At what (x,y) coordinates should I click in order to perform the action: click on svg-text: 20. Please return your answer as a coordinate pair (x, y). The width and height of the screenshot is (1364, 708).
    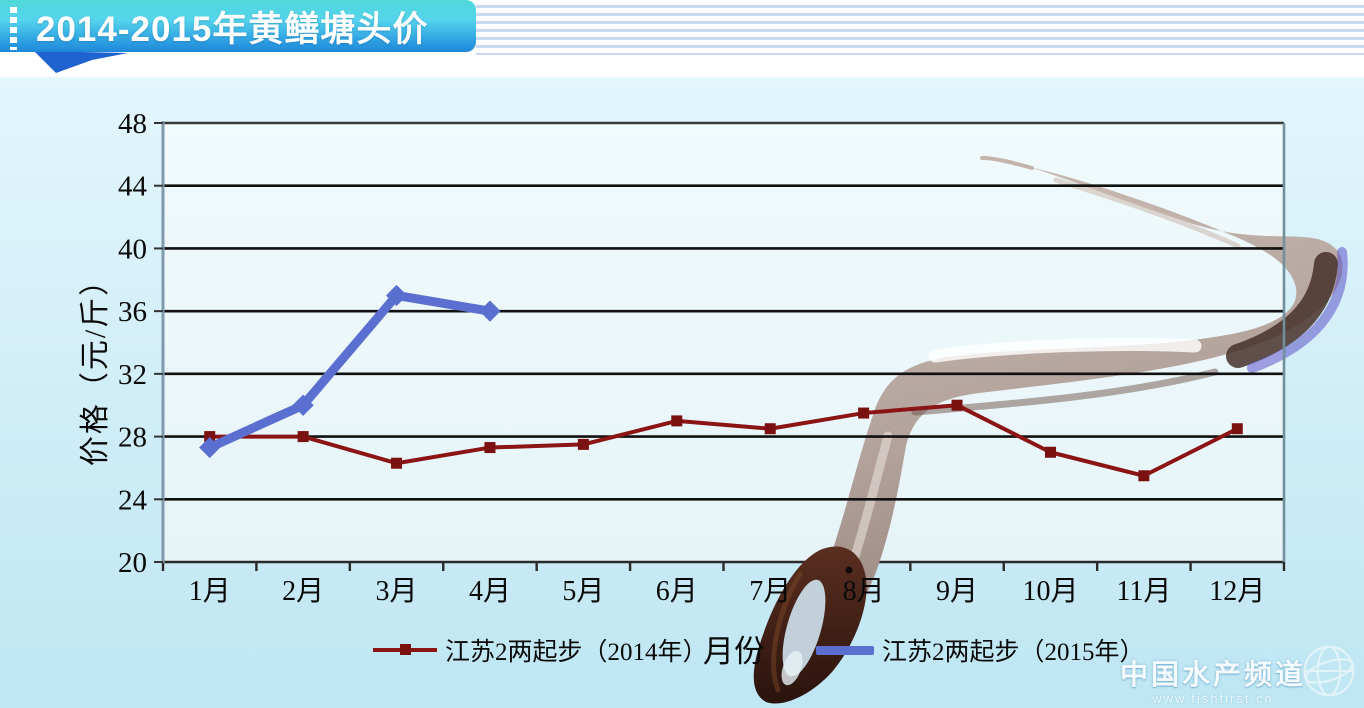
    Looking at the image, I should click on (132, 563).